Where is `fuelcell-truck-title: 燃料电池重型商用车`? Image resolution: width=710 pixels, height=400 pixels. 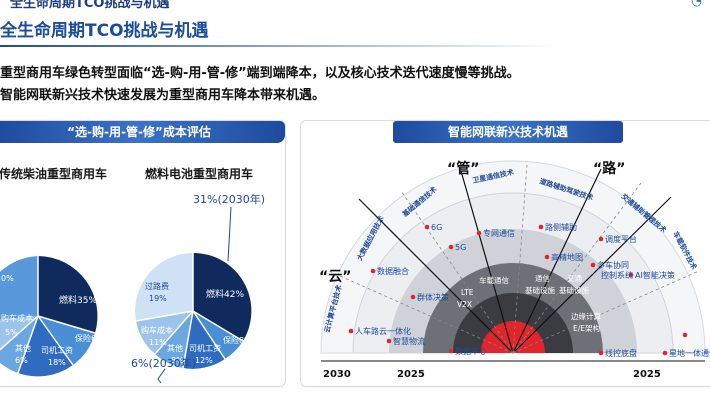
fuelcell-truck-title: 燃料电池重型商用车 is located at coordinates (199, 174).